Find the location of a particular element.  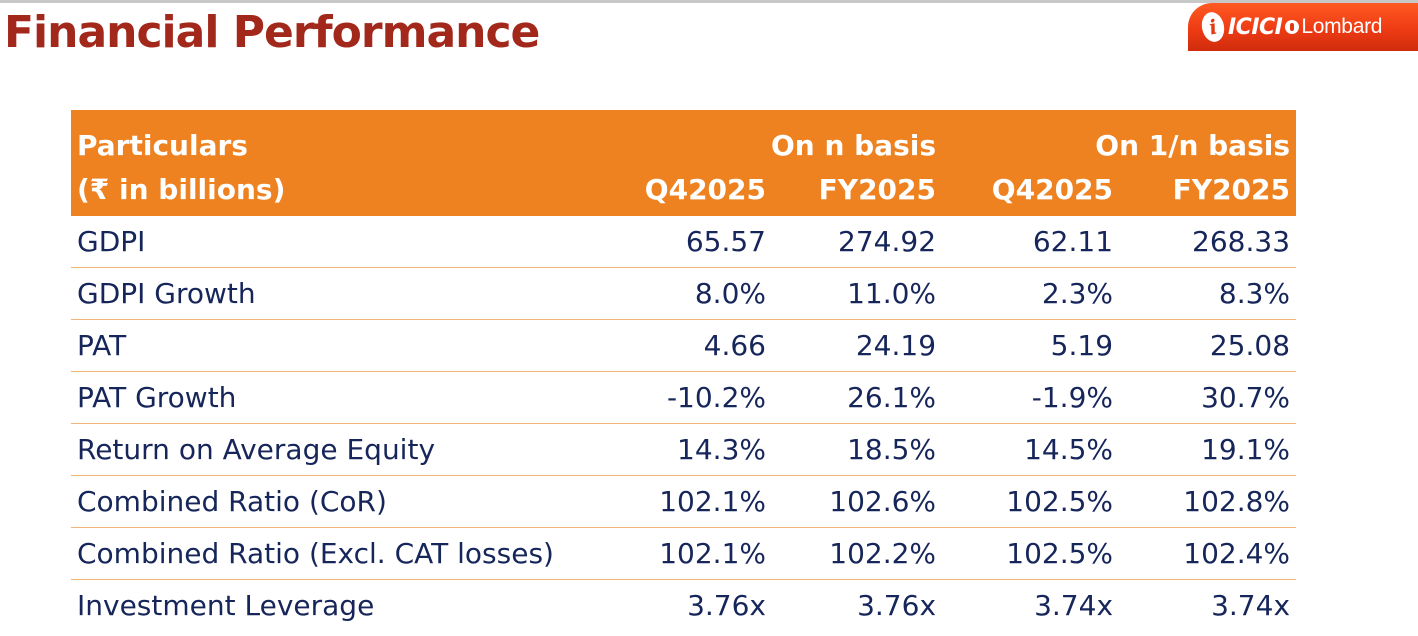

cell-value: 11.0% is located at coordinates (857, 293).